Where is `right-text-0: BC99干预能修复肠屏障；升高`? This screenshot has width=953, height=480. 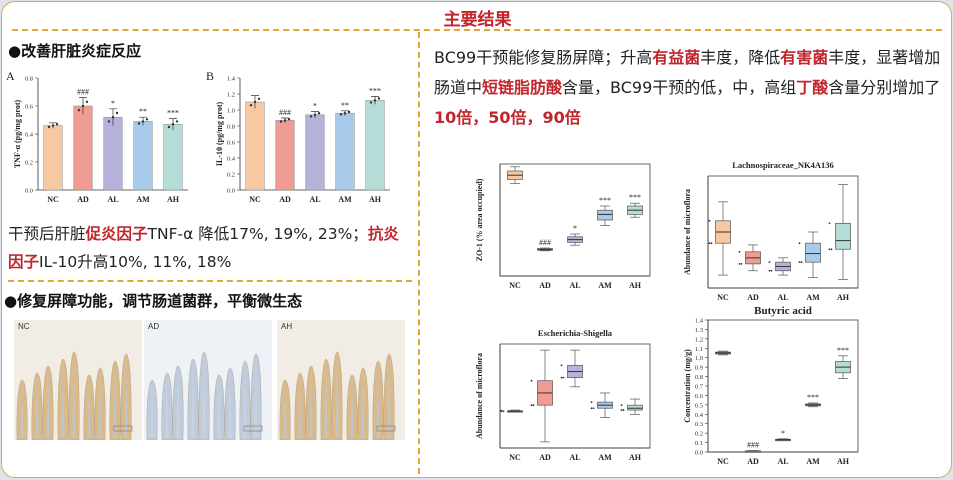
right-text-0: BC99干预能修复肠屏障；升高 is located at coordinates (543, 57).